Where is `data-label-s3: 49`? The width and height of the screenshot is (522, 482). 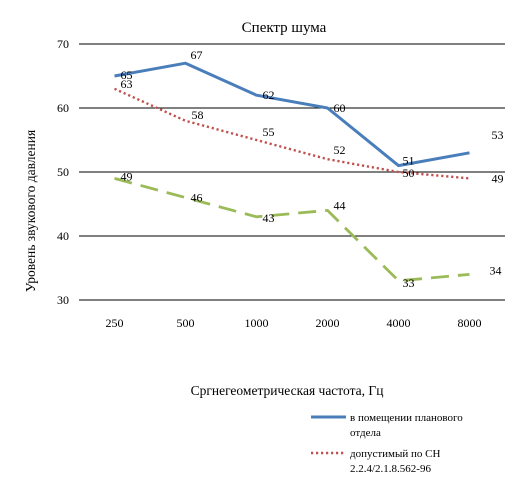 data-label-s3: 49 is located at coordinates (127, 176).